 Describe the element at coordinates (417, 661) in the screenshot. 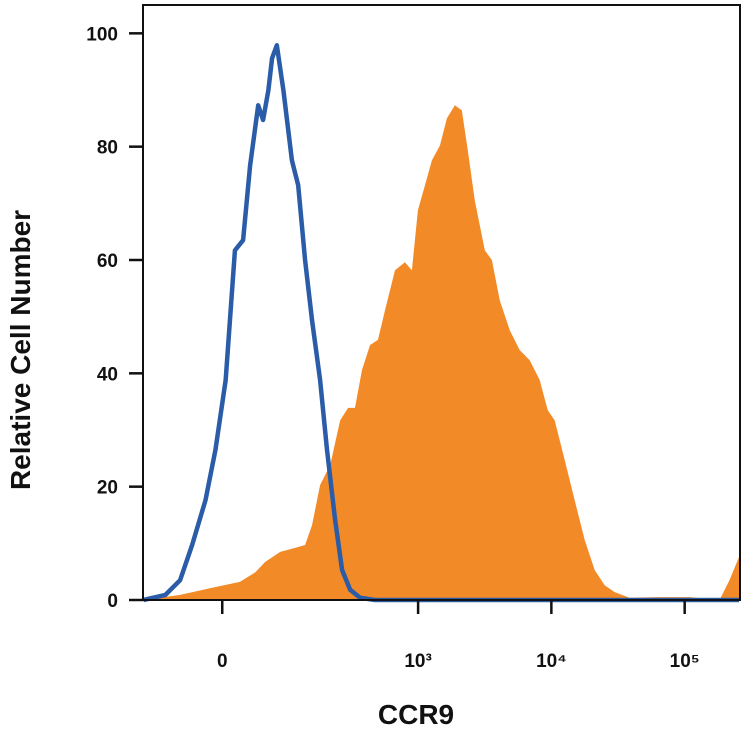

I see `x-tick-label: 10³` at that location.